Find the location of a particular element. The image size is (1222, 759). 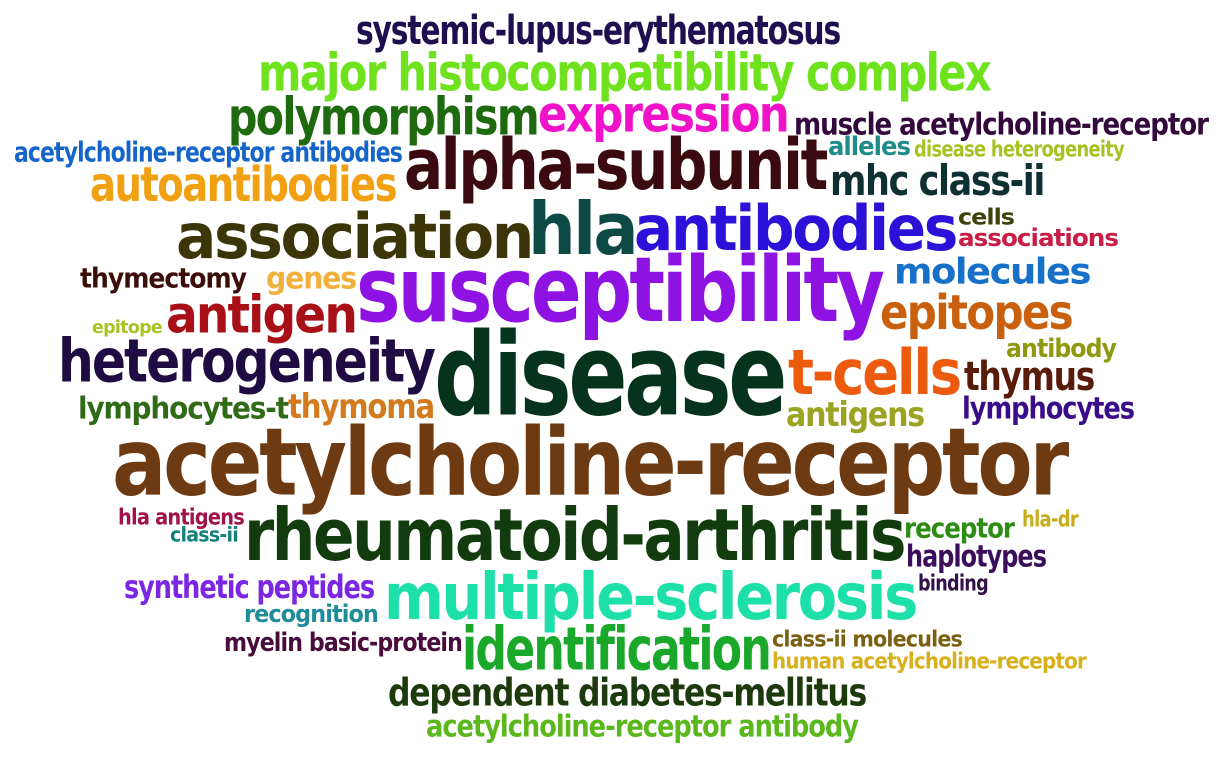

word-disease: disease is located at coordinates (611, 375).